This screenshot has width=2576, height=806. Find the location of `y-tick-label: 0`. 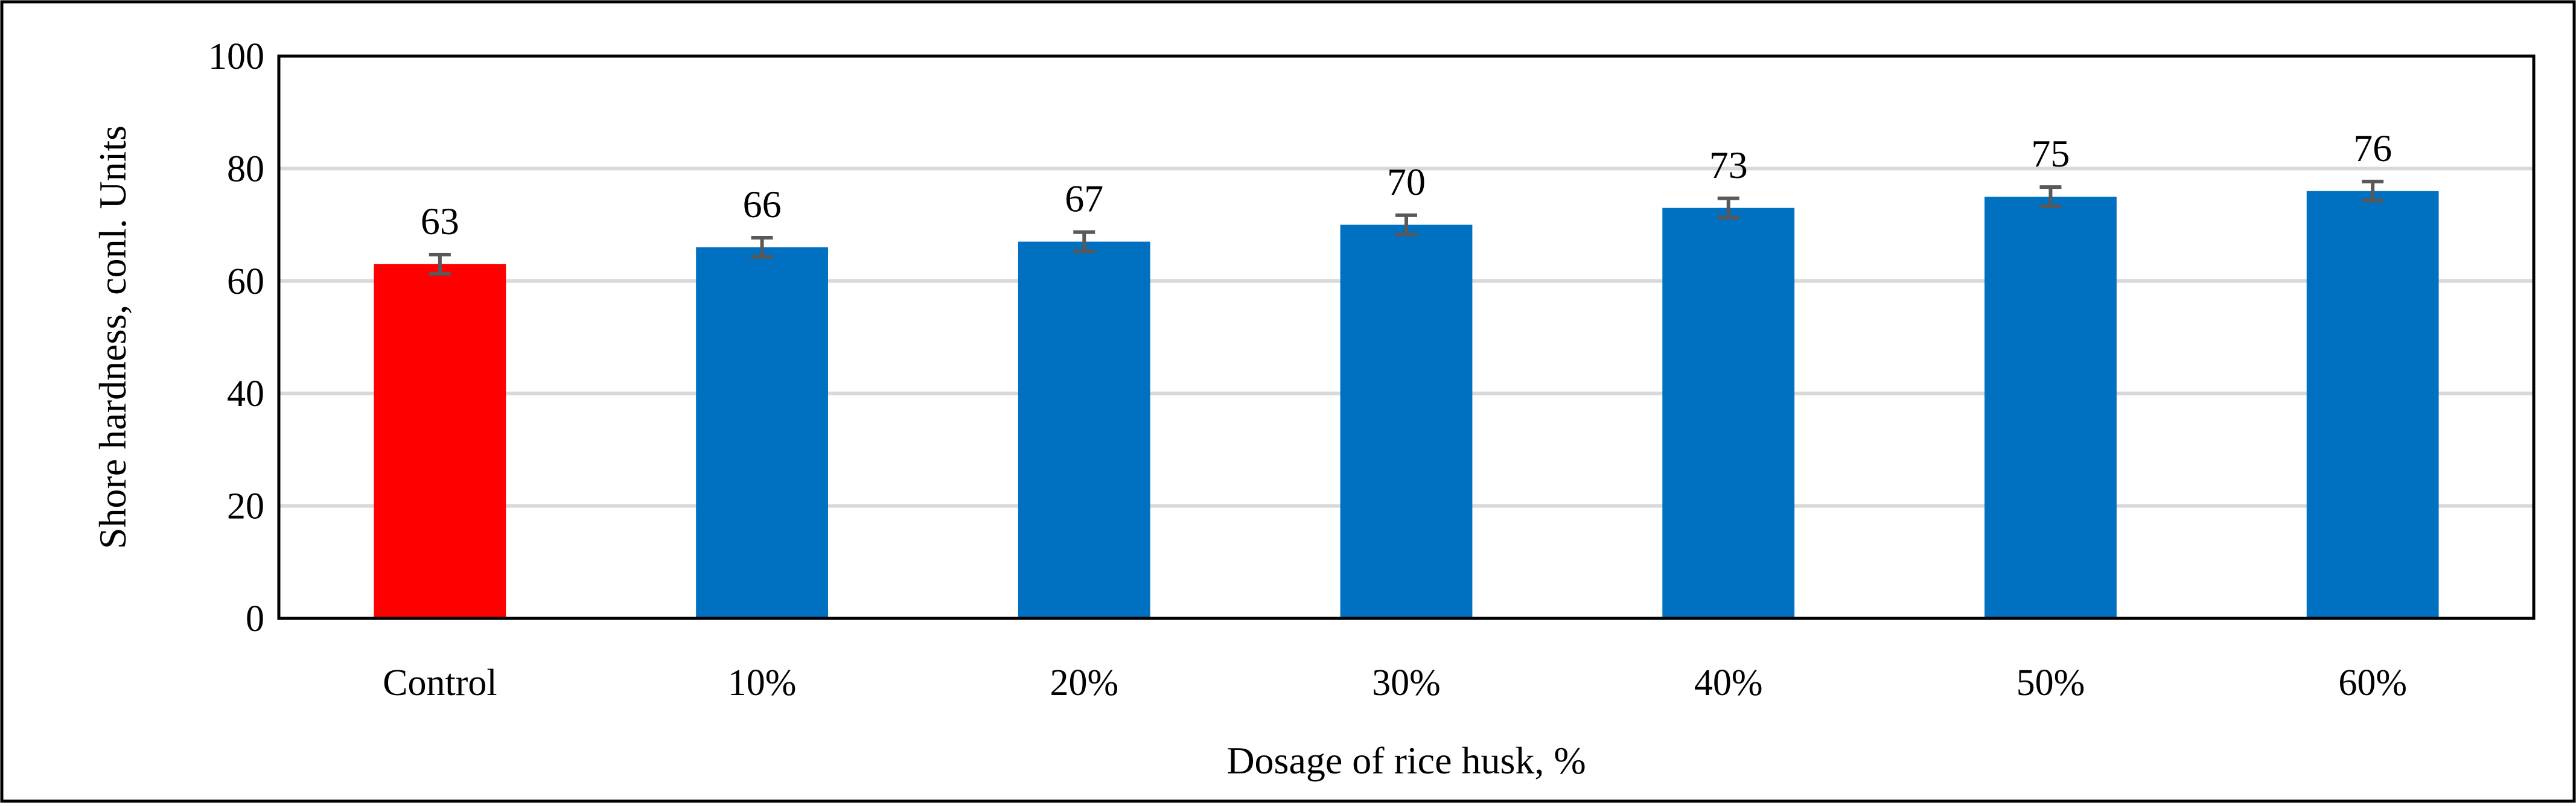

y-tick-label: 0 is located at coordinates (255, 619).